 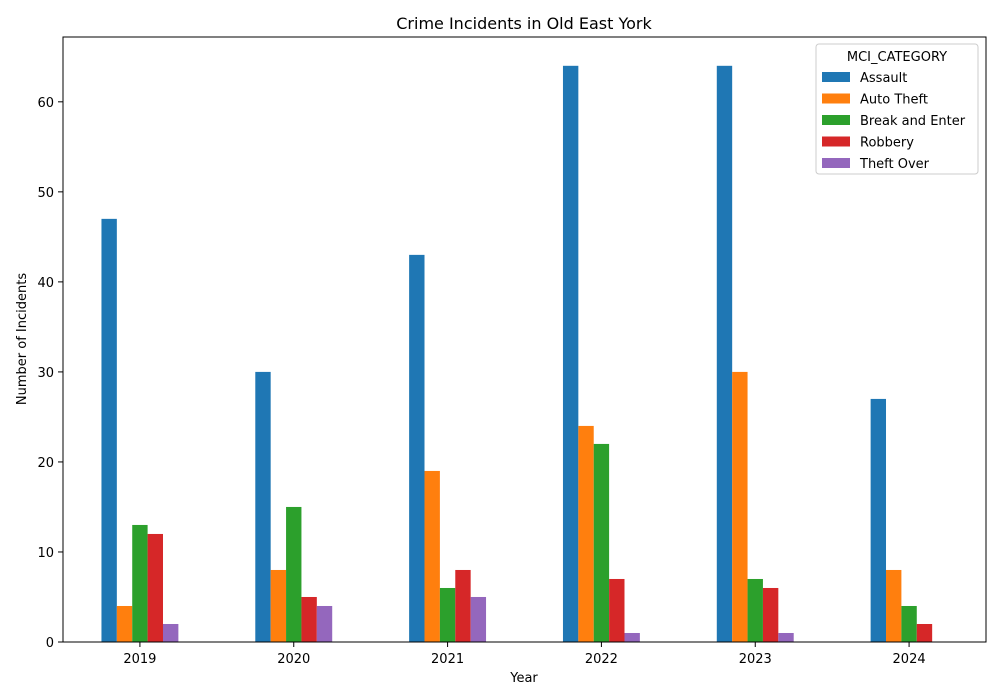 I want to click on legend-entry: Robbery, so click(x=887, y=143).